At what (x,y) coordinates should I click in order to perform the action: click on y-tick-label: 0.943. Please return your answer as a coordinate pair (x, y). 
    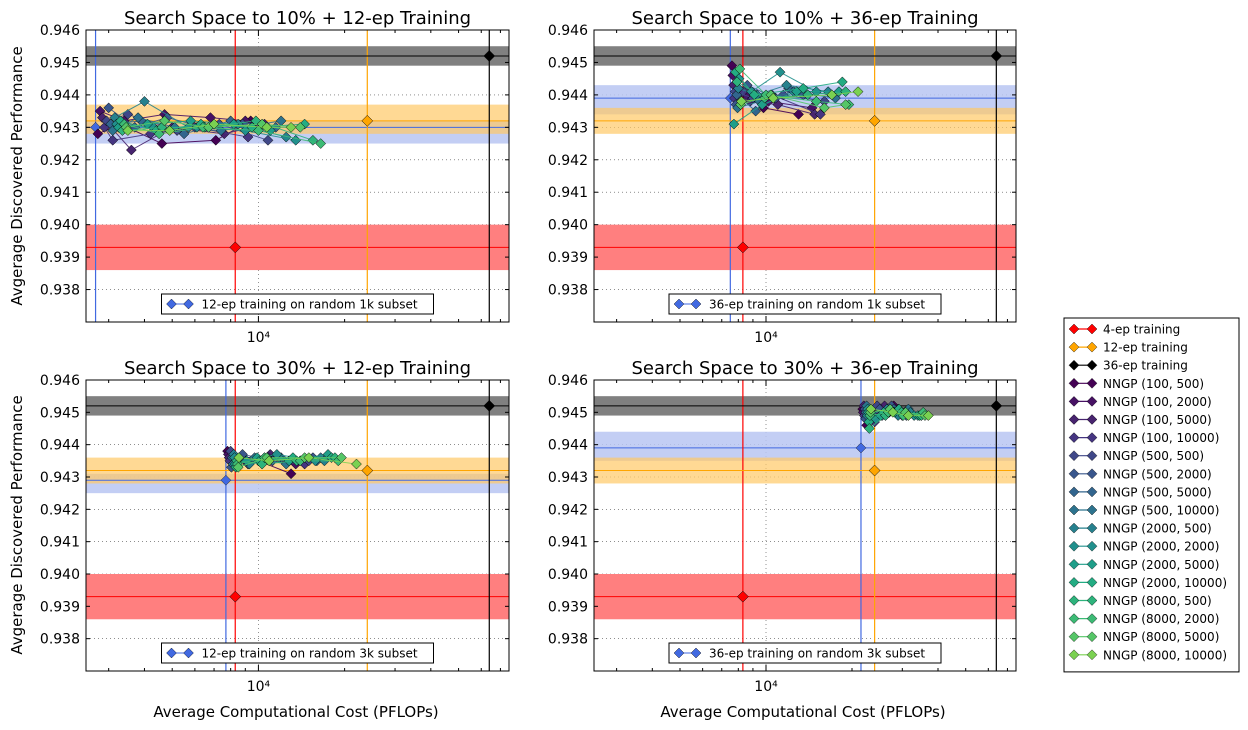
    Looking at the image, I should click on (568, 128).